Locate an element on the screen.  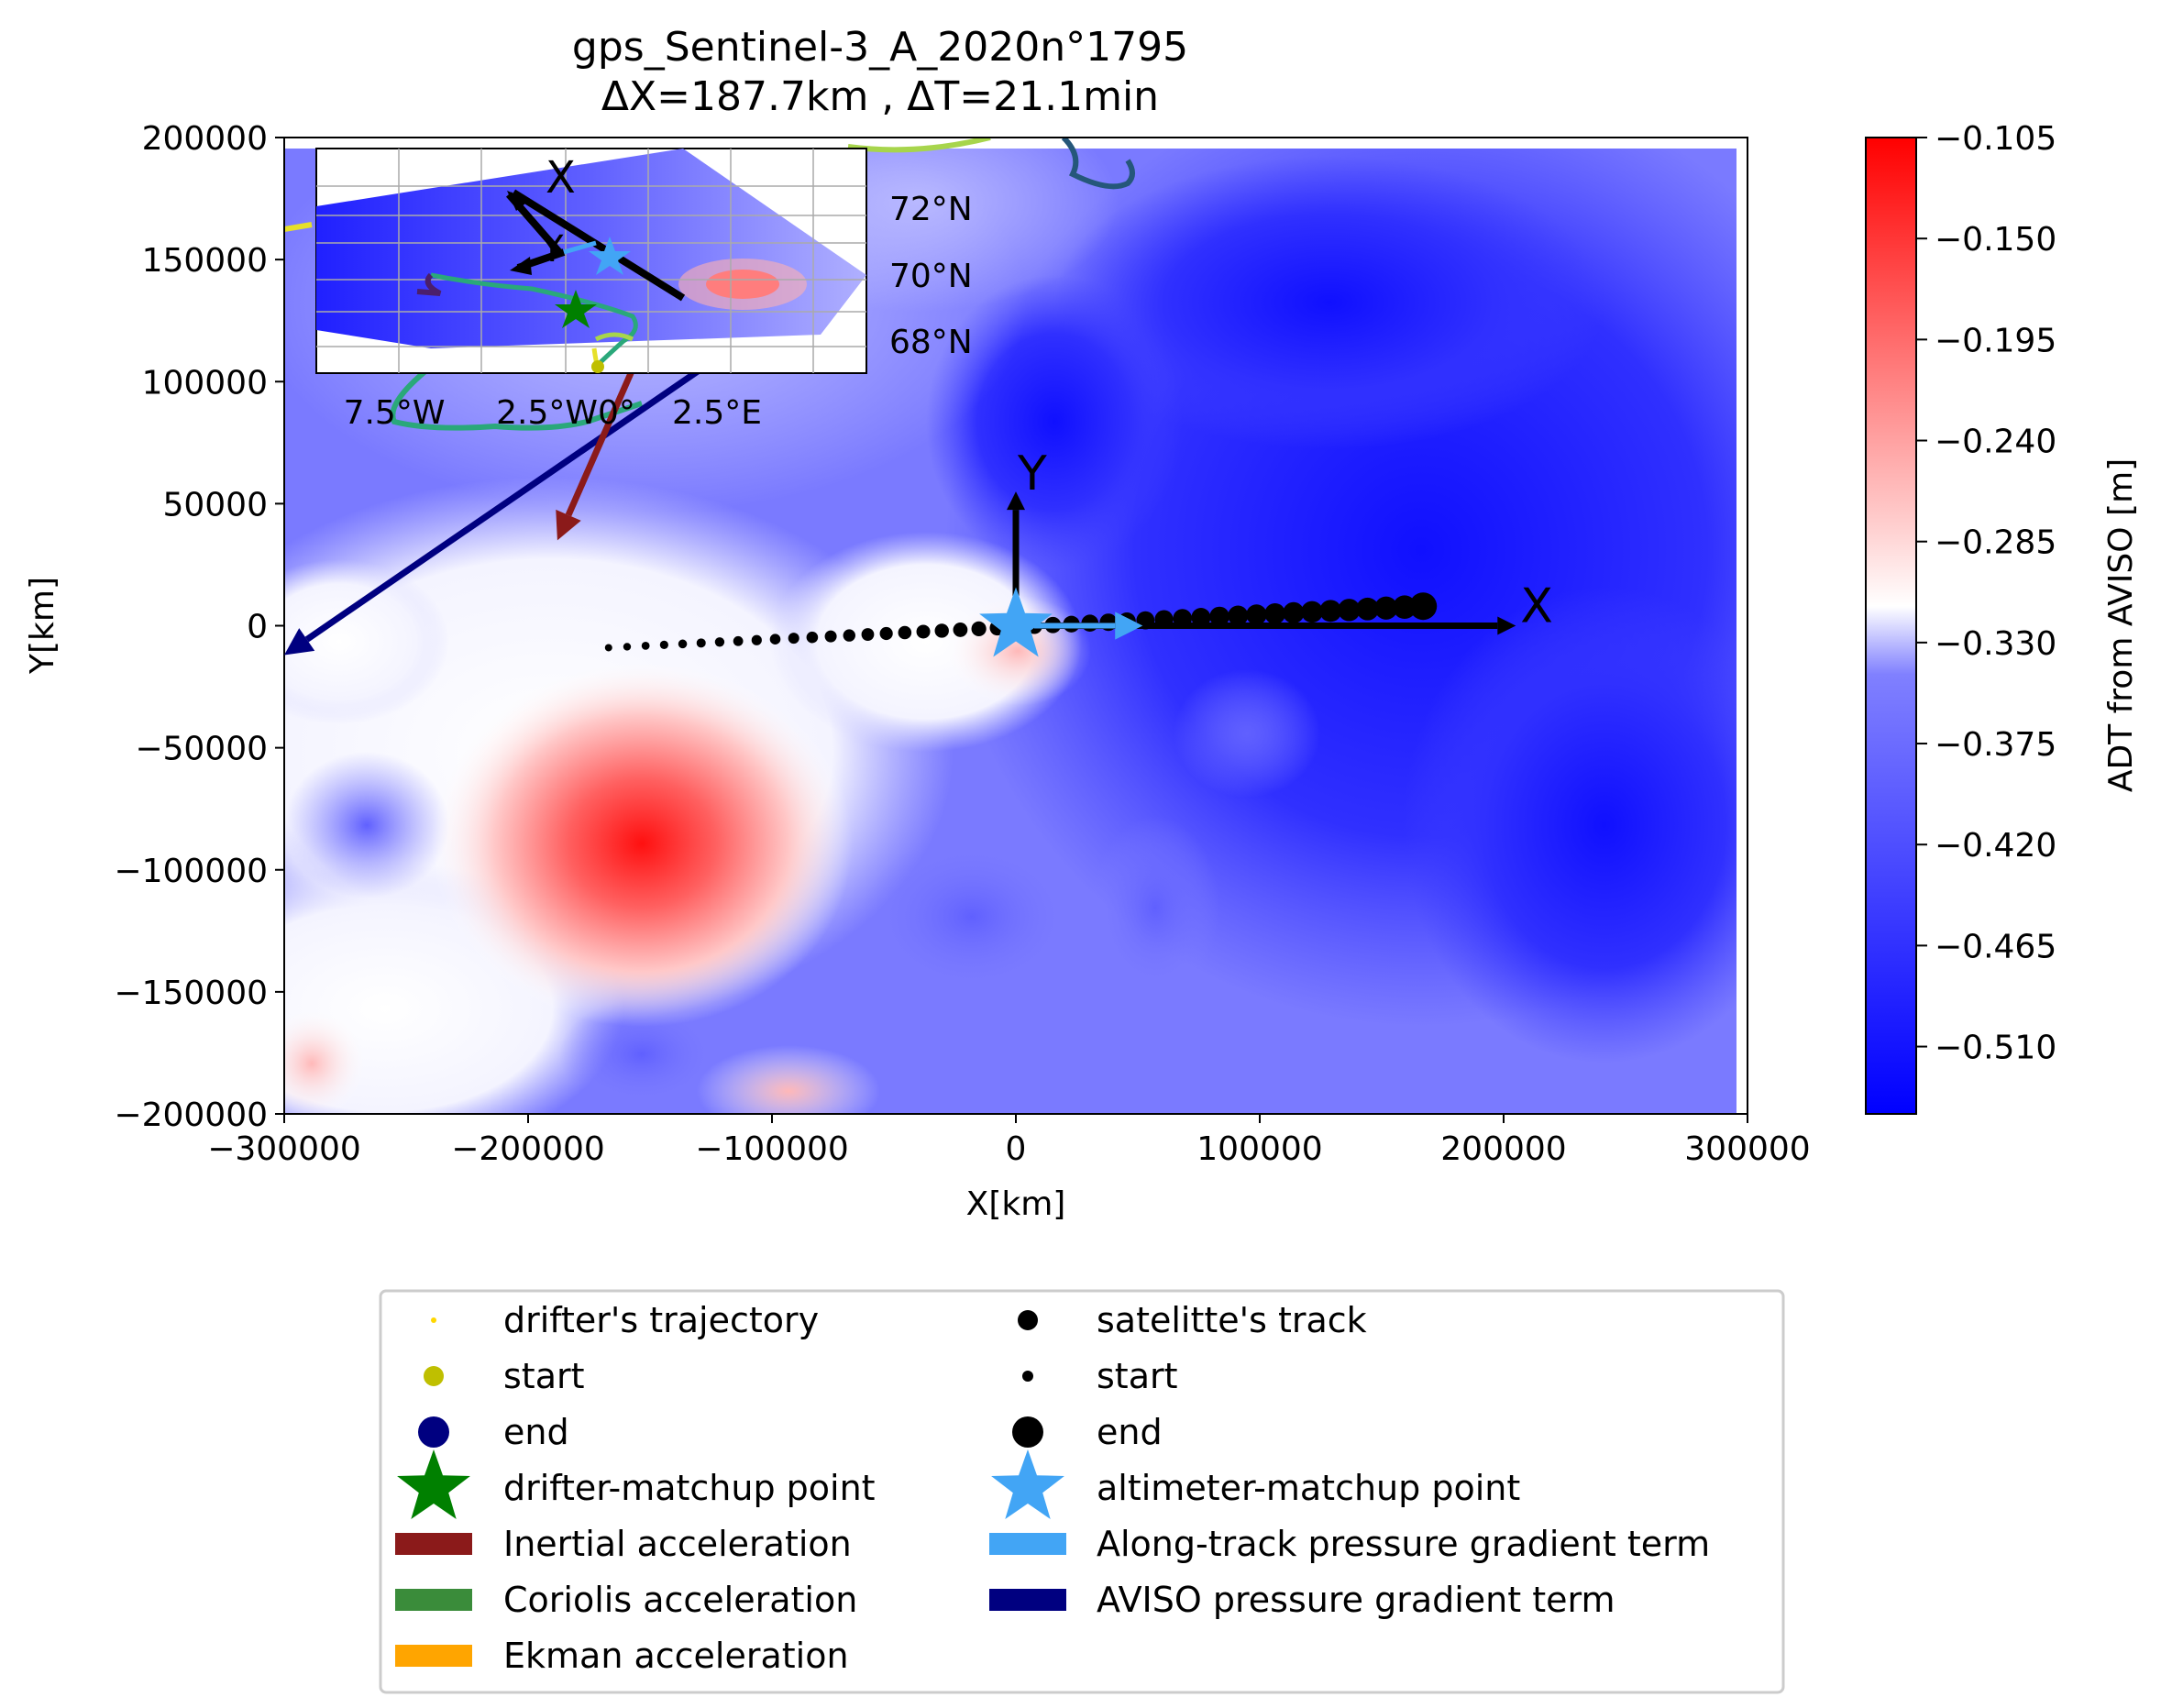
altimeter-matchup-star is located at coordinates (1061, 622).